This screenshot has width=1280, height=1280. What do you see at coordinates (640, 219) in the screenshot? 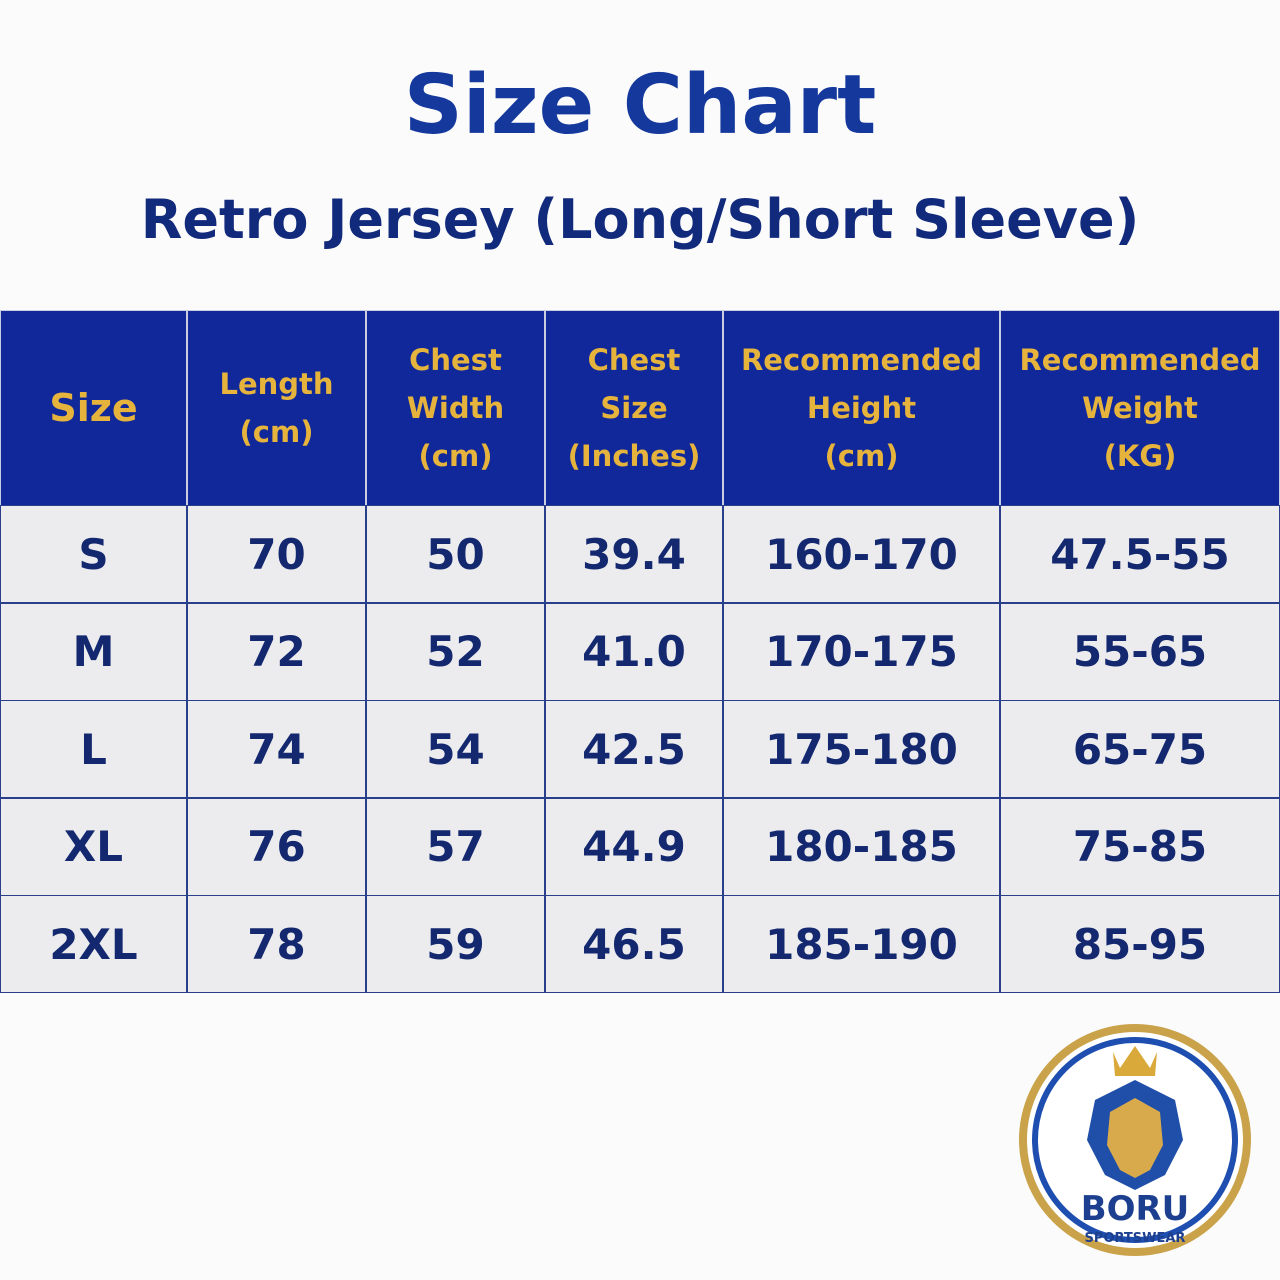
I see `subtitle: Retro Jersey (Long/Short Sleeve)` at bounding box center [640, 219].